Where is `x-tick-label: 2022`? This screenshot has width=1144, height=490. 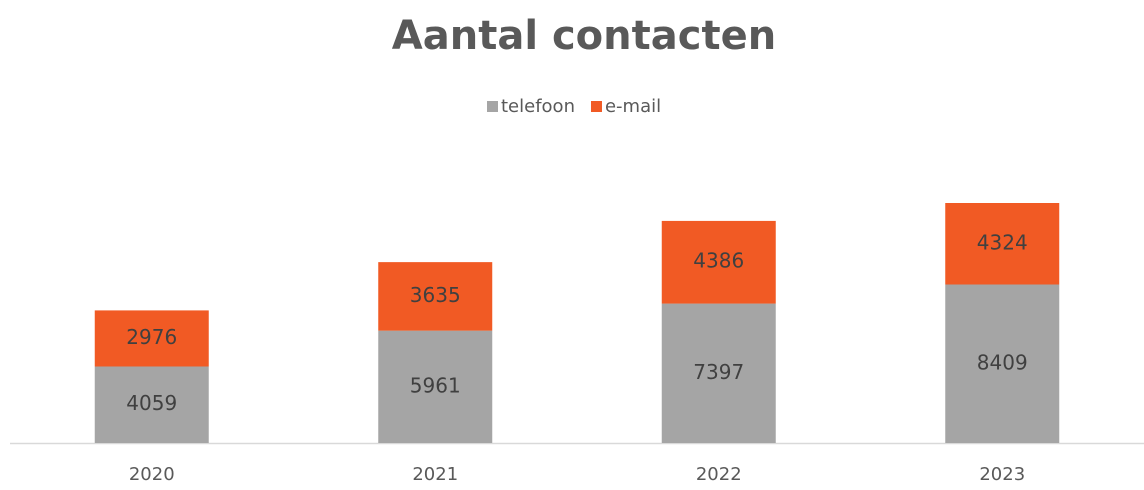 x-tick-label: 2022 is located at coordinates (719, 474).